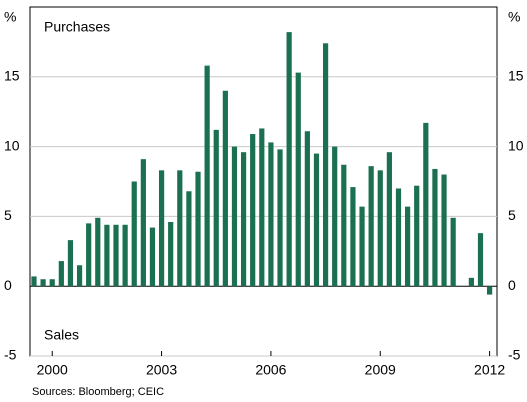 This screenshot has height=402, width=527. Describe the element at coordinates (380, 370) in the screenshot. I see `x-tick-label: 2009` at that location.